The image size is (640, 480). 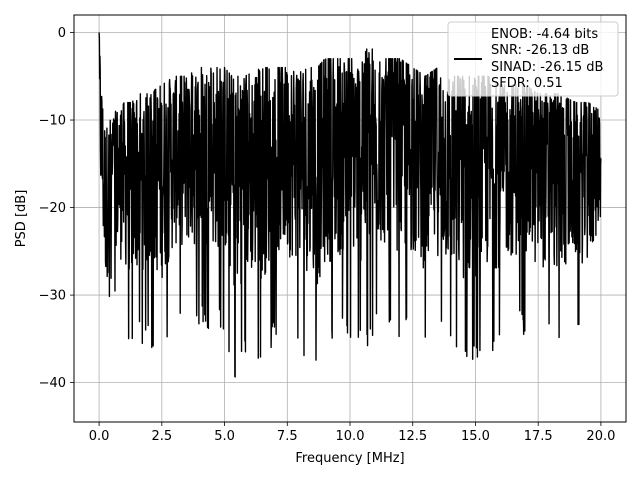 What do you see at coordinates (99, 436) in the screenshot?
I see `x-tick-label: 0.0` at bounding box center [99, 436].